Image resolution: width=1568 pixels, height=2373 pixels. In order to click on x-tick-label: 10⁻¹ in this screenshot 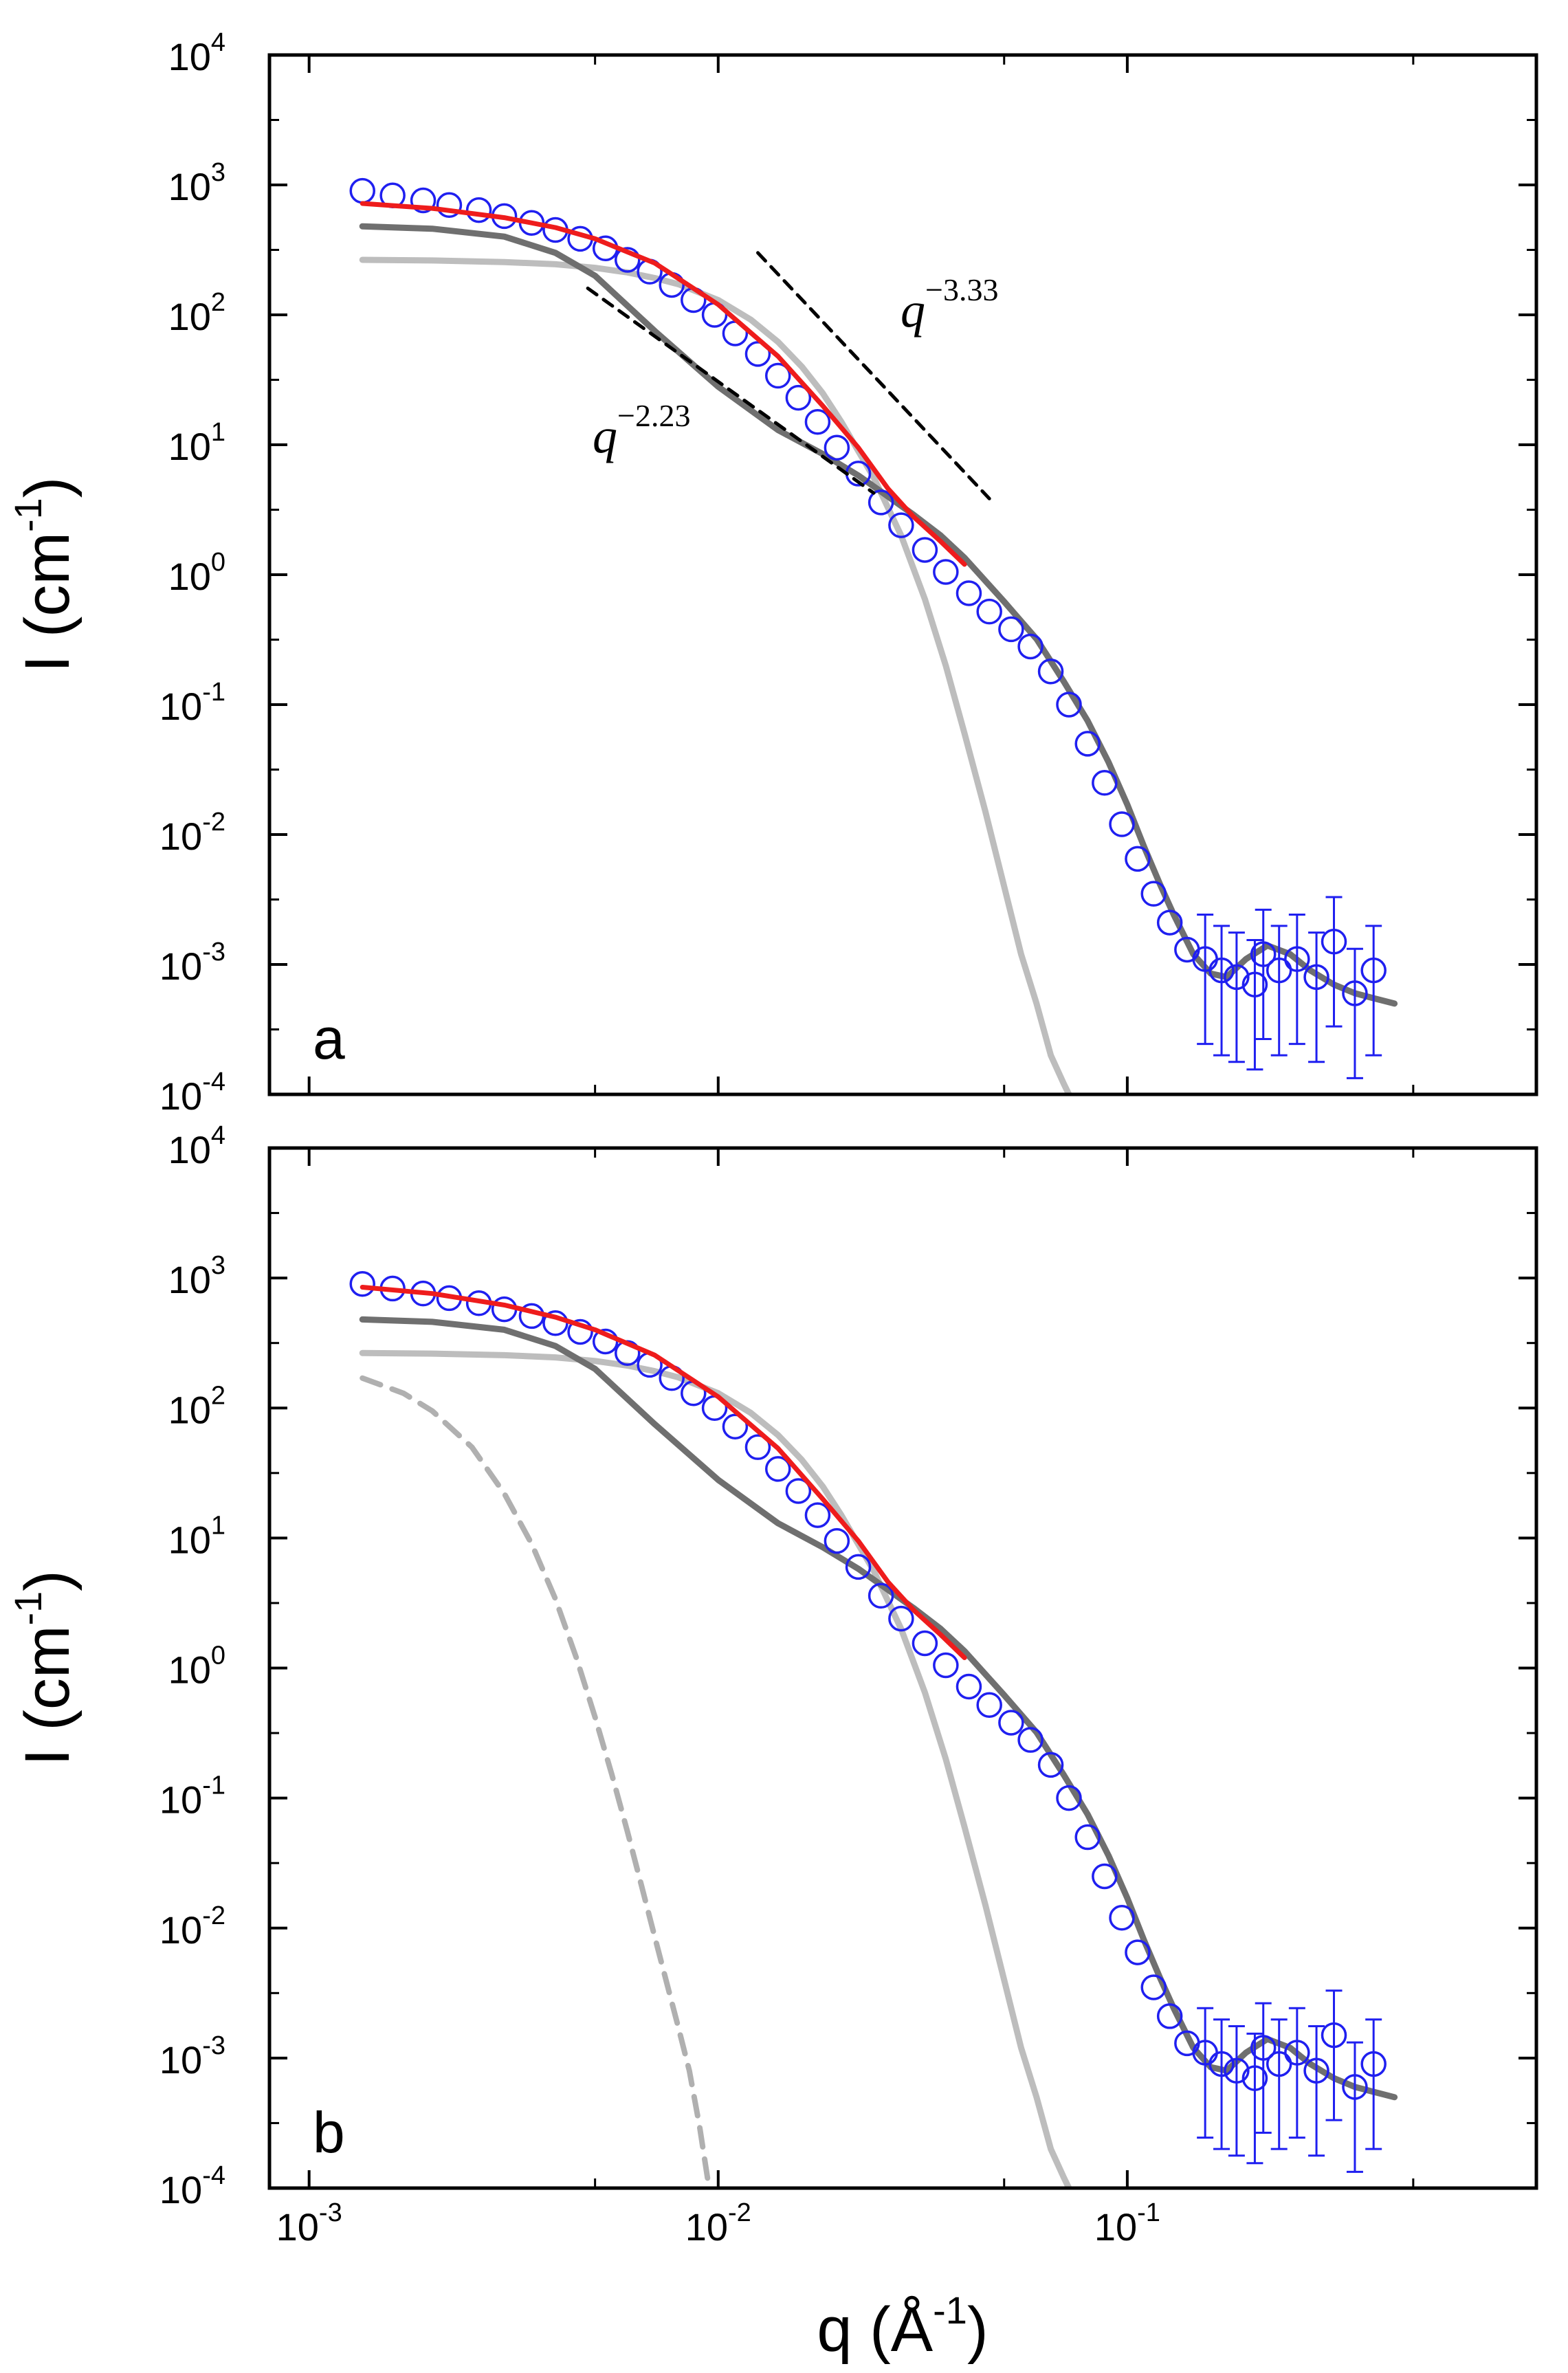, I will do `click(1127, 2223)`.